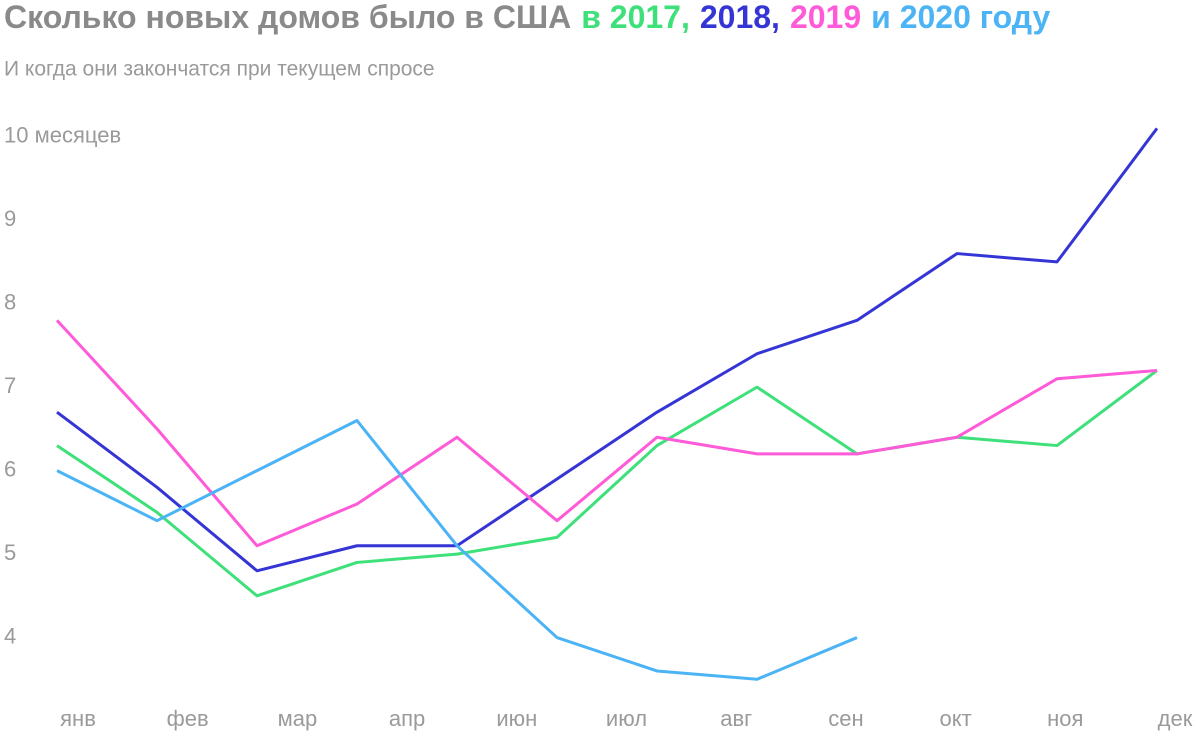 The image size is (1200, 742). I want to click on title-part: и 2020 году, so click(960, 17).